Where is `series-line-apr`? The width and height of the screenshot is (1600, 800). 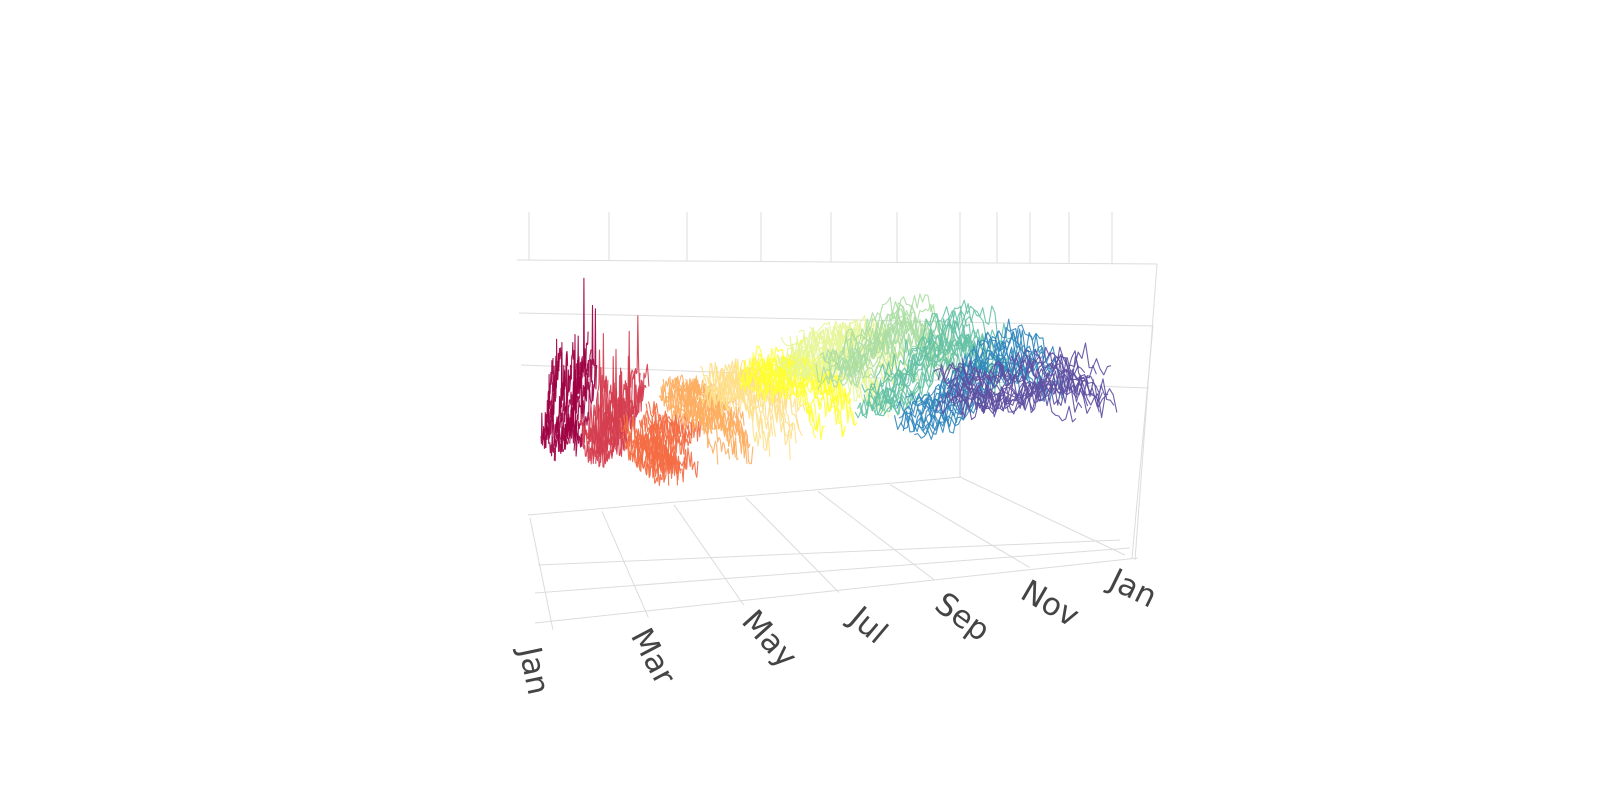 series-line-apr is located at coordinates (722, 432).